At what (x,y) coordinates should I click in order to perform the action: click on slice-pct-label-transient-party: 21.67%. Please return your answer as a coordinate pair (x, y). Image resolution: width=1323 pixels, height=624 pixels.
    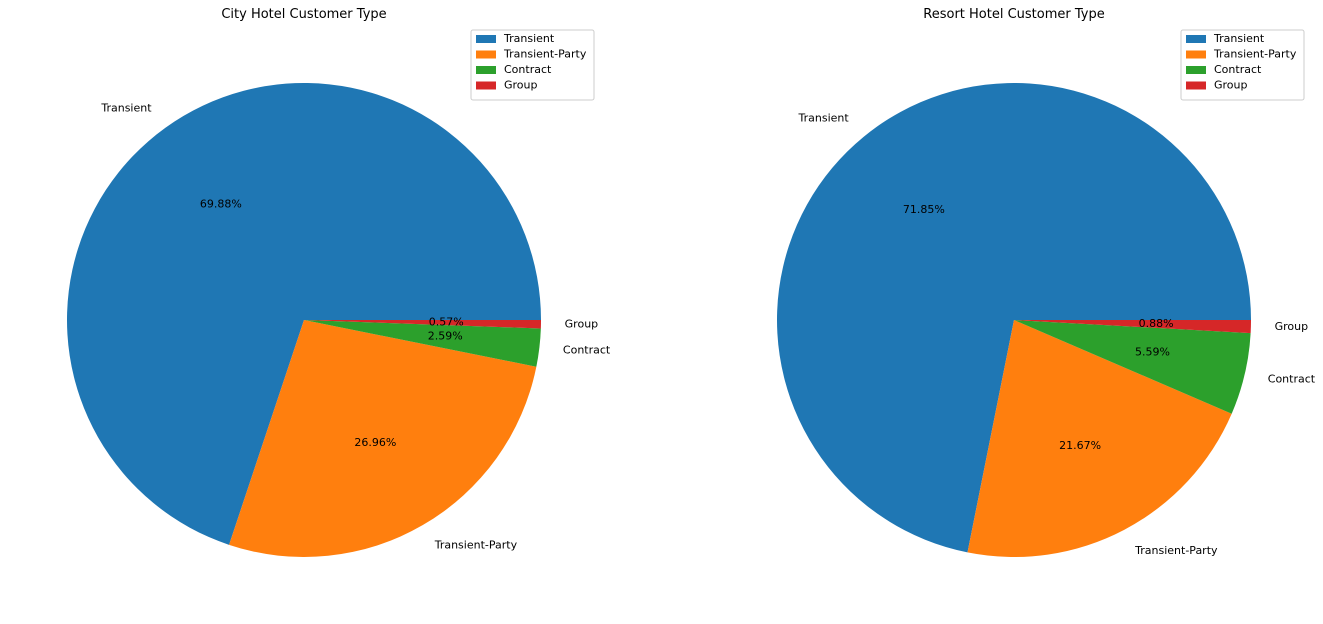
    Looking at the image, I should click on (1080, 445).